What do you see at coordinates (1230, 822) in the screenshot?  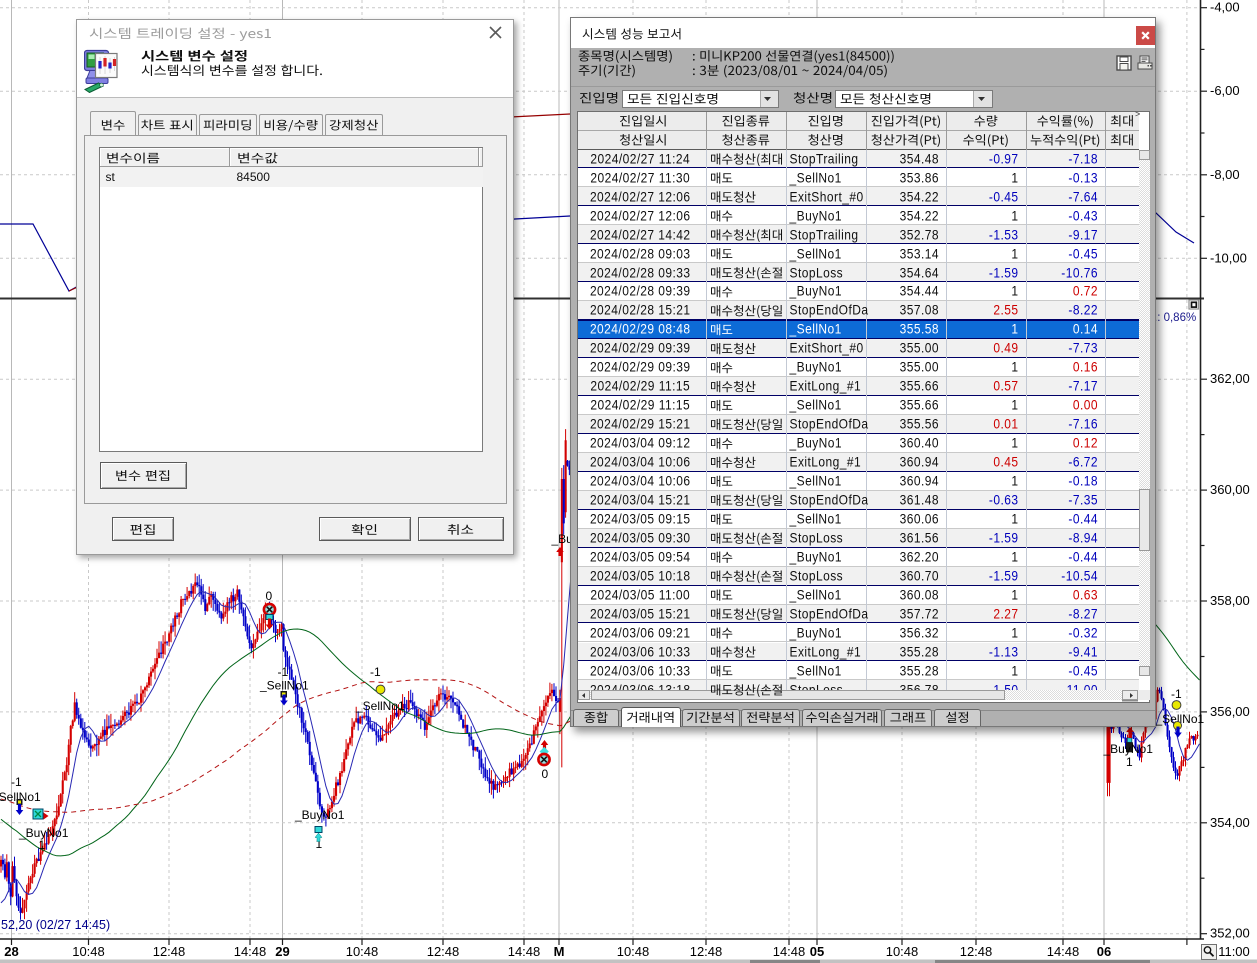 I see `svg-text: 354,00` at bounding box center [1230, 822].